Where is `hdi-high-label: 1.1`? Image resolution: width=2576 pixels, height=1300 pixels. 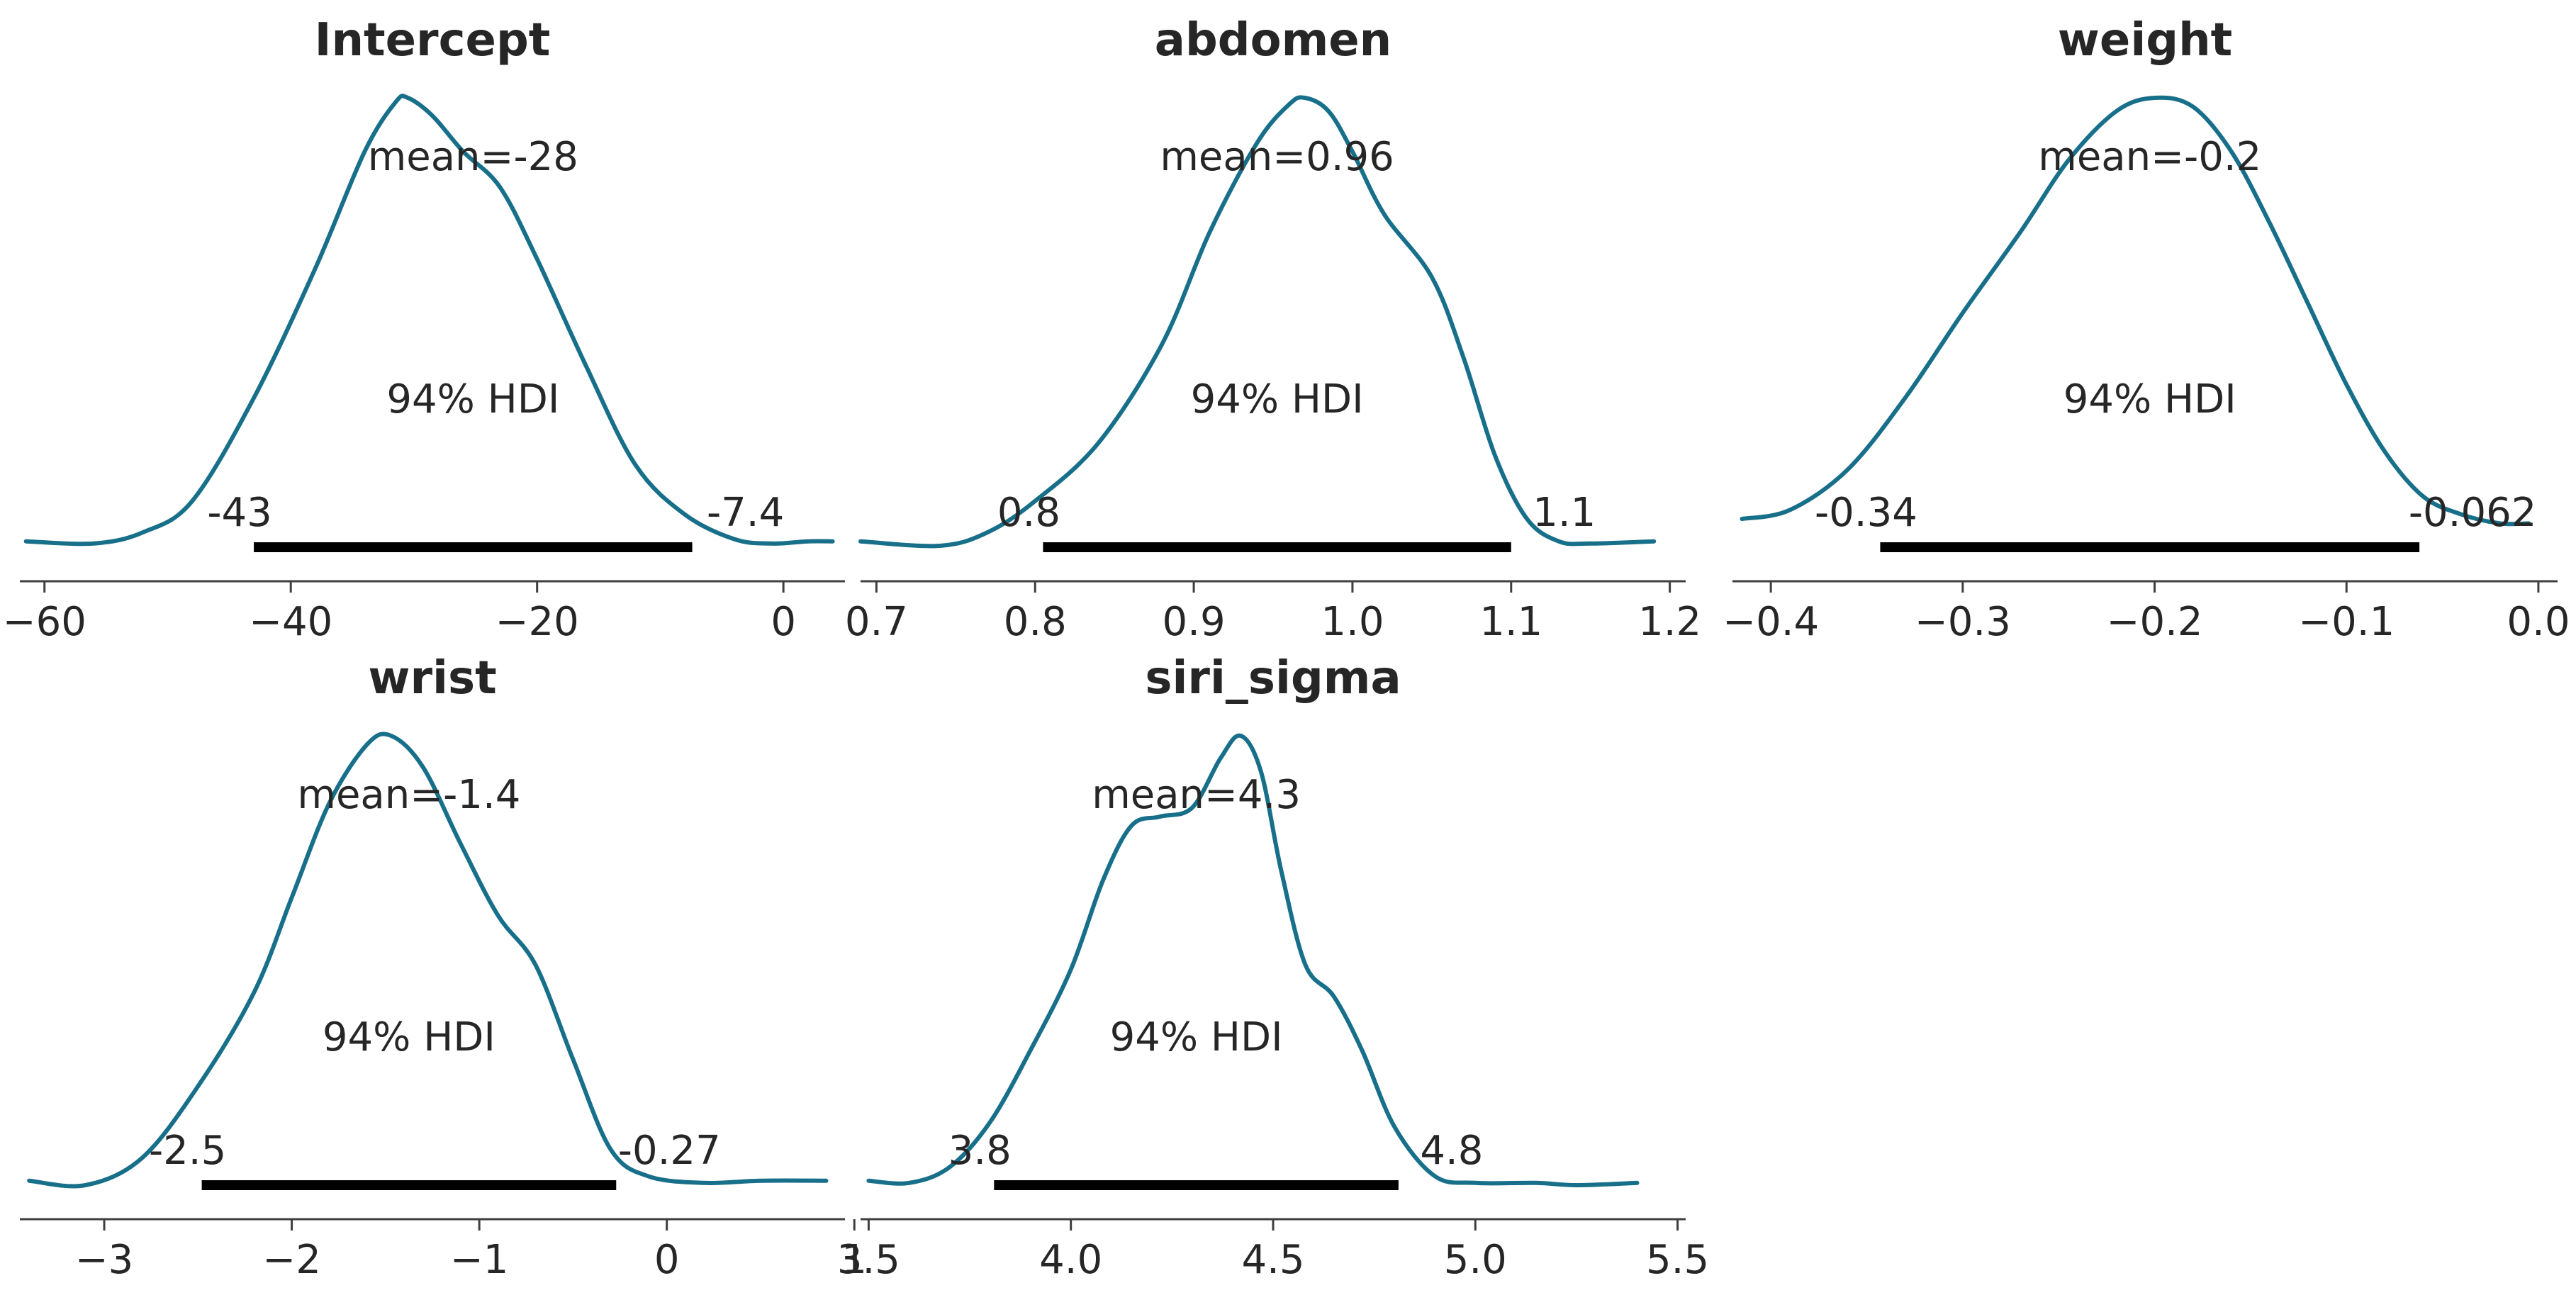 hdi-high-label: 1.1 is located at coordinates (1564, 513).